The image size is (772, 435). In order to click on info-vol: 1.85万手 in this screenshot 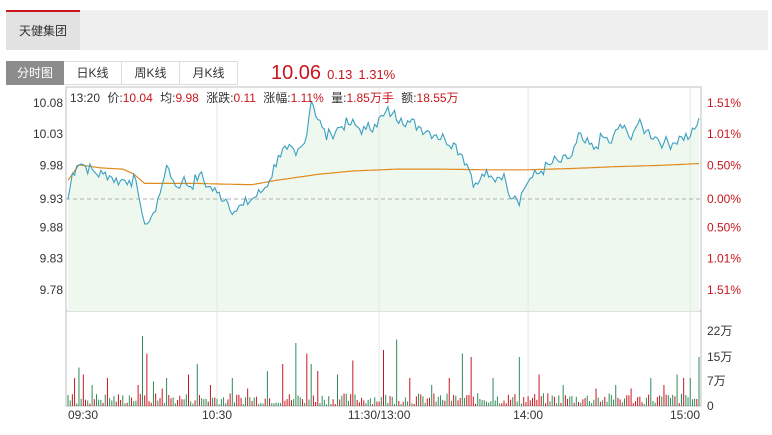, I will do `click(369, 98)`.